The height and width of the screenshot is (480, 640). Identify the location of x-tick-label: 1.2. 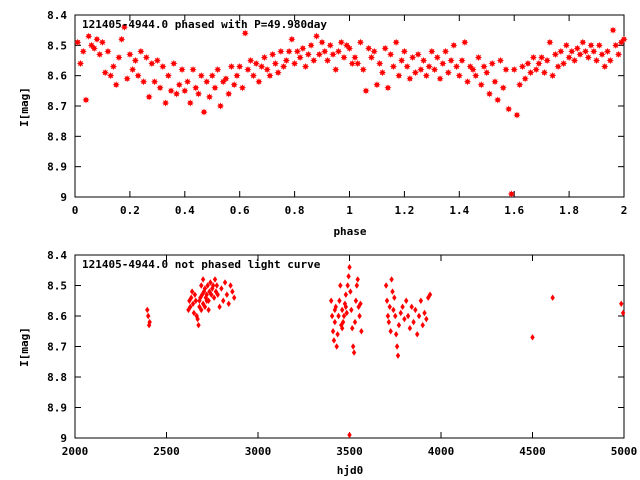
(404, 210).